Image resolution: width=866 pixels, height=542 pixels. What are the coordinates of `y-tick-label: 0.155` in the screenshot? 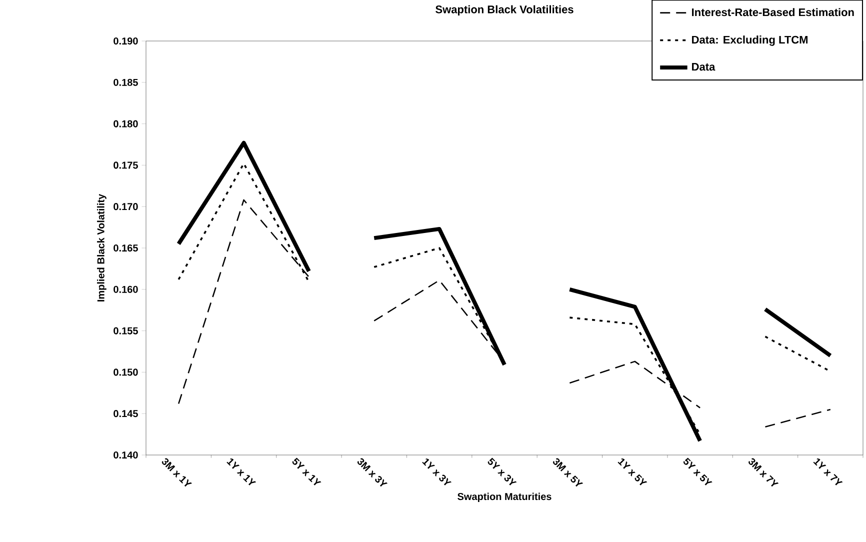 It's located at (126, 330).